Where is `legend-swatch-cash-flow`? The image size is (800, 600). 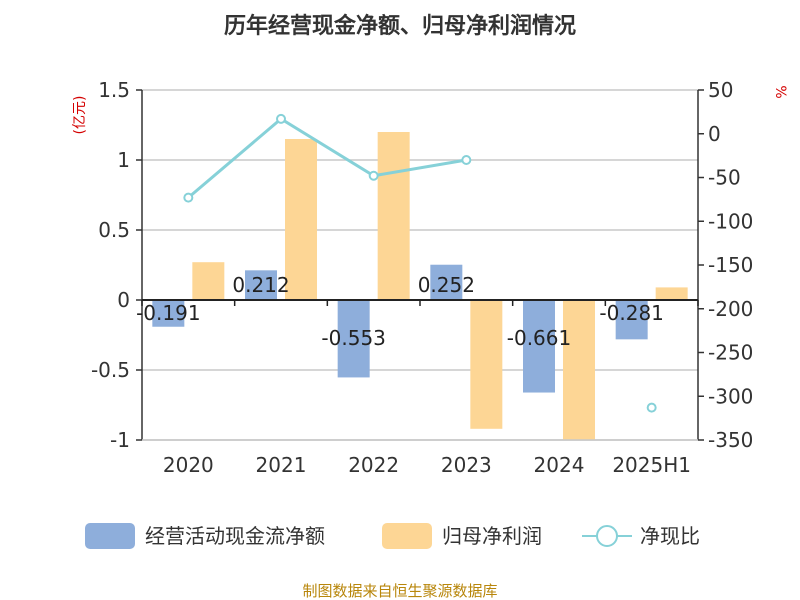
legend-swatch-cash-flow is located at coordinates (110, 536).